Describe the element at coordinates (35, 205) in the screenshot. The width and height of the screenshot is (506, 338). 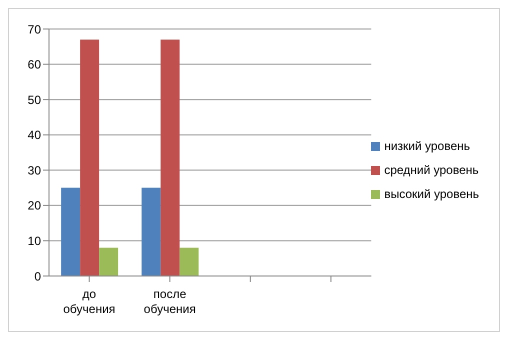
I see `y-tick-label: 20` at that location.